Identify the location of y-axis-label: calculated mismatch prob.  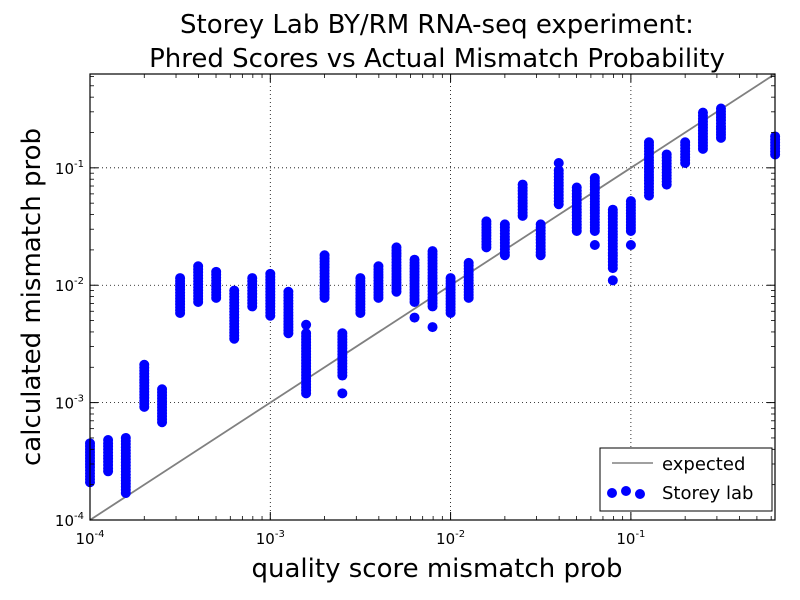
(32, 297).